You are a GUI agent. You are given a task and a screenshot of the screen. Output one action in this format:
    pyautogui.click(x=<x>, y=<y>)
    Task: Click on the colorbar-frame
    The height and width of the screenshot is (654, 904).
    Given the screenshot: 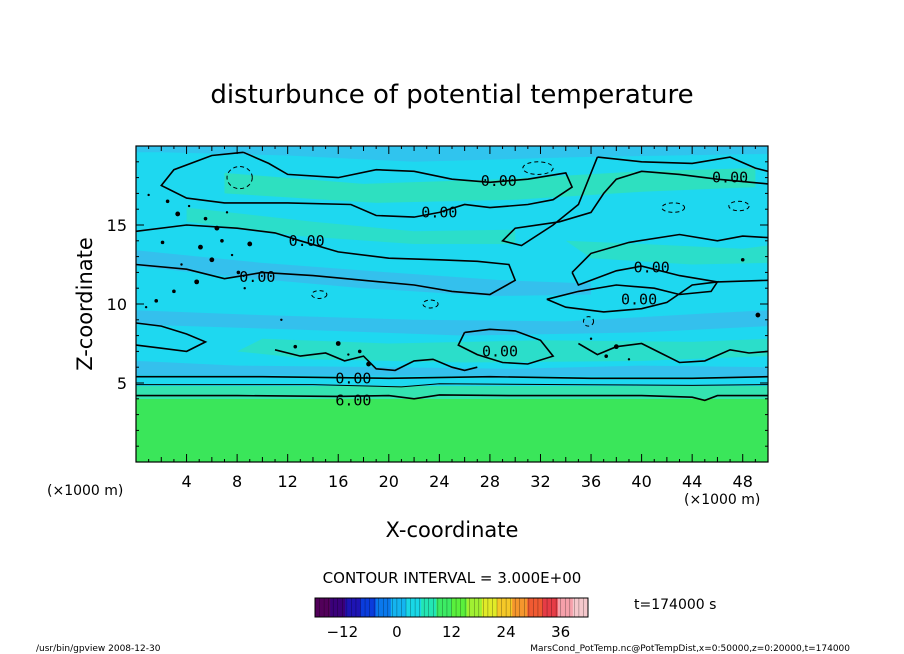 What is the action you would take?
    pyautogui.click(x=451, y=607)
    